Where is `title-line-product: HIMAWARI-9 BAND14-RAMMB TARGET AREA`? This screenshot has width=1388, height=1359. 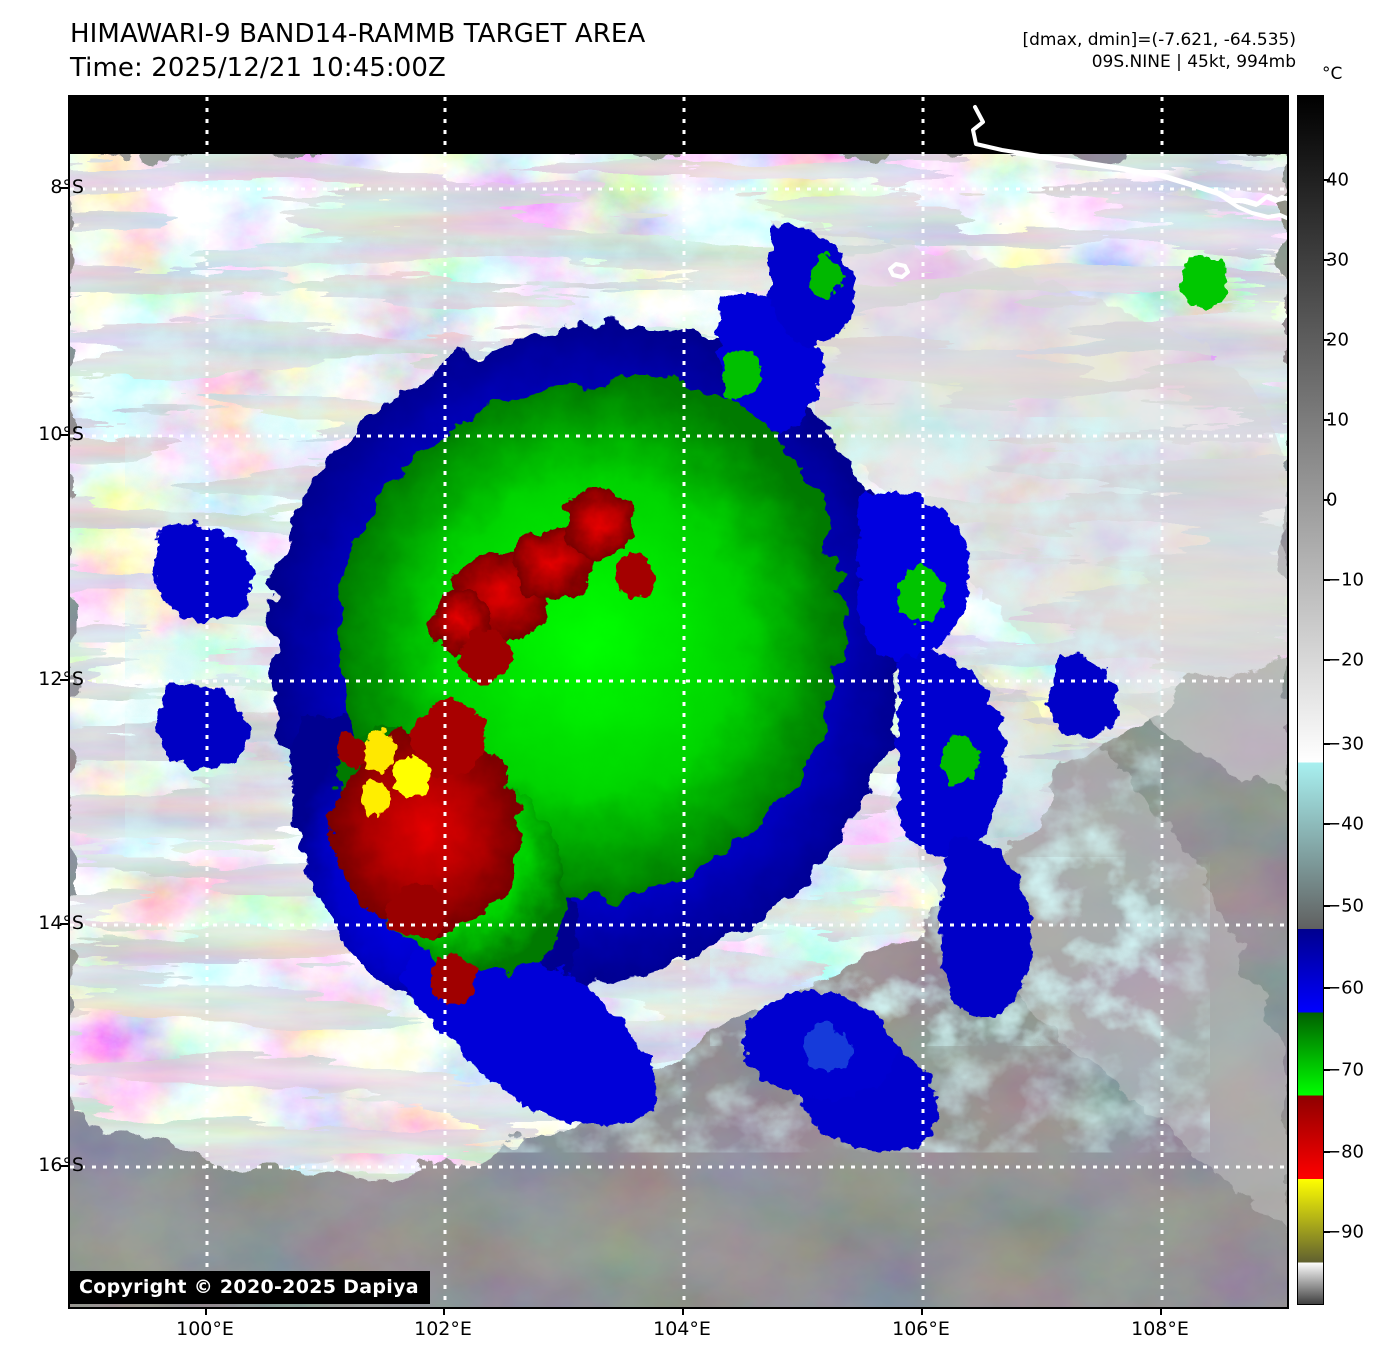 title-line-product: HIMAWARI-9 BAND14-RAMMB TARGET AREA is located at coordinates (358, 34).